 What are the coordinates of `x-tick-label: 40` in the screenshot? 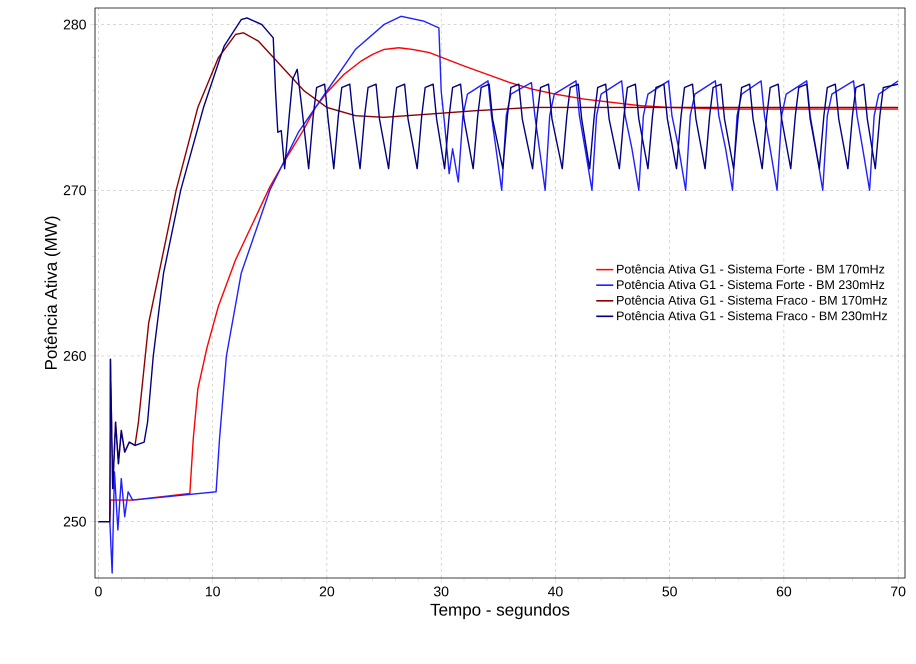 It's located at (555, 591).